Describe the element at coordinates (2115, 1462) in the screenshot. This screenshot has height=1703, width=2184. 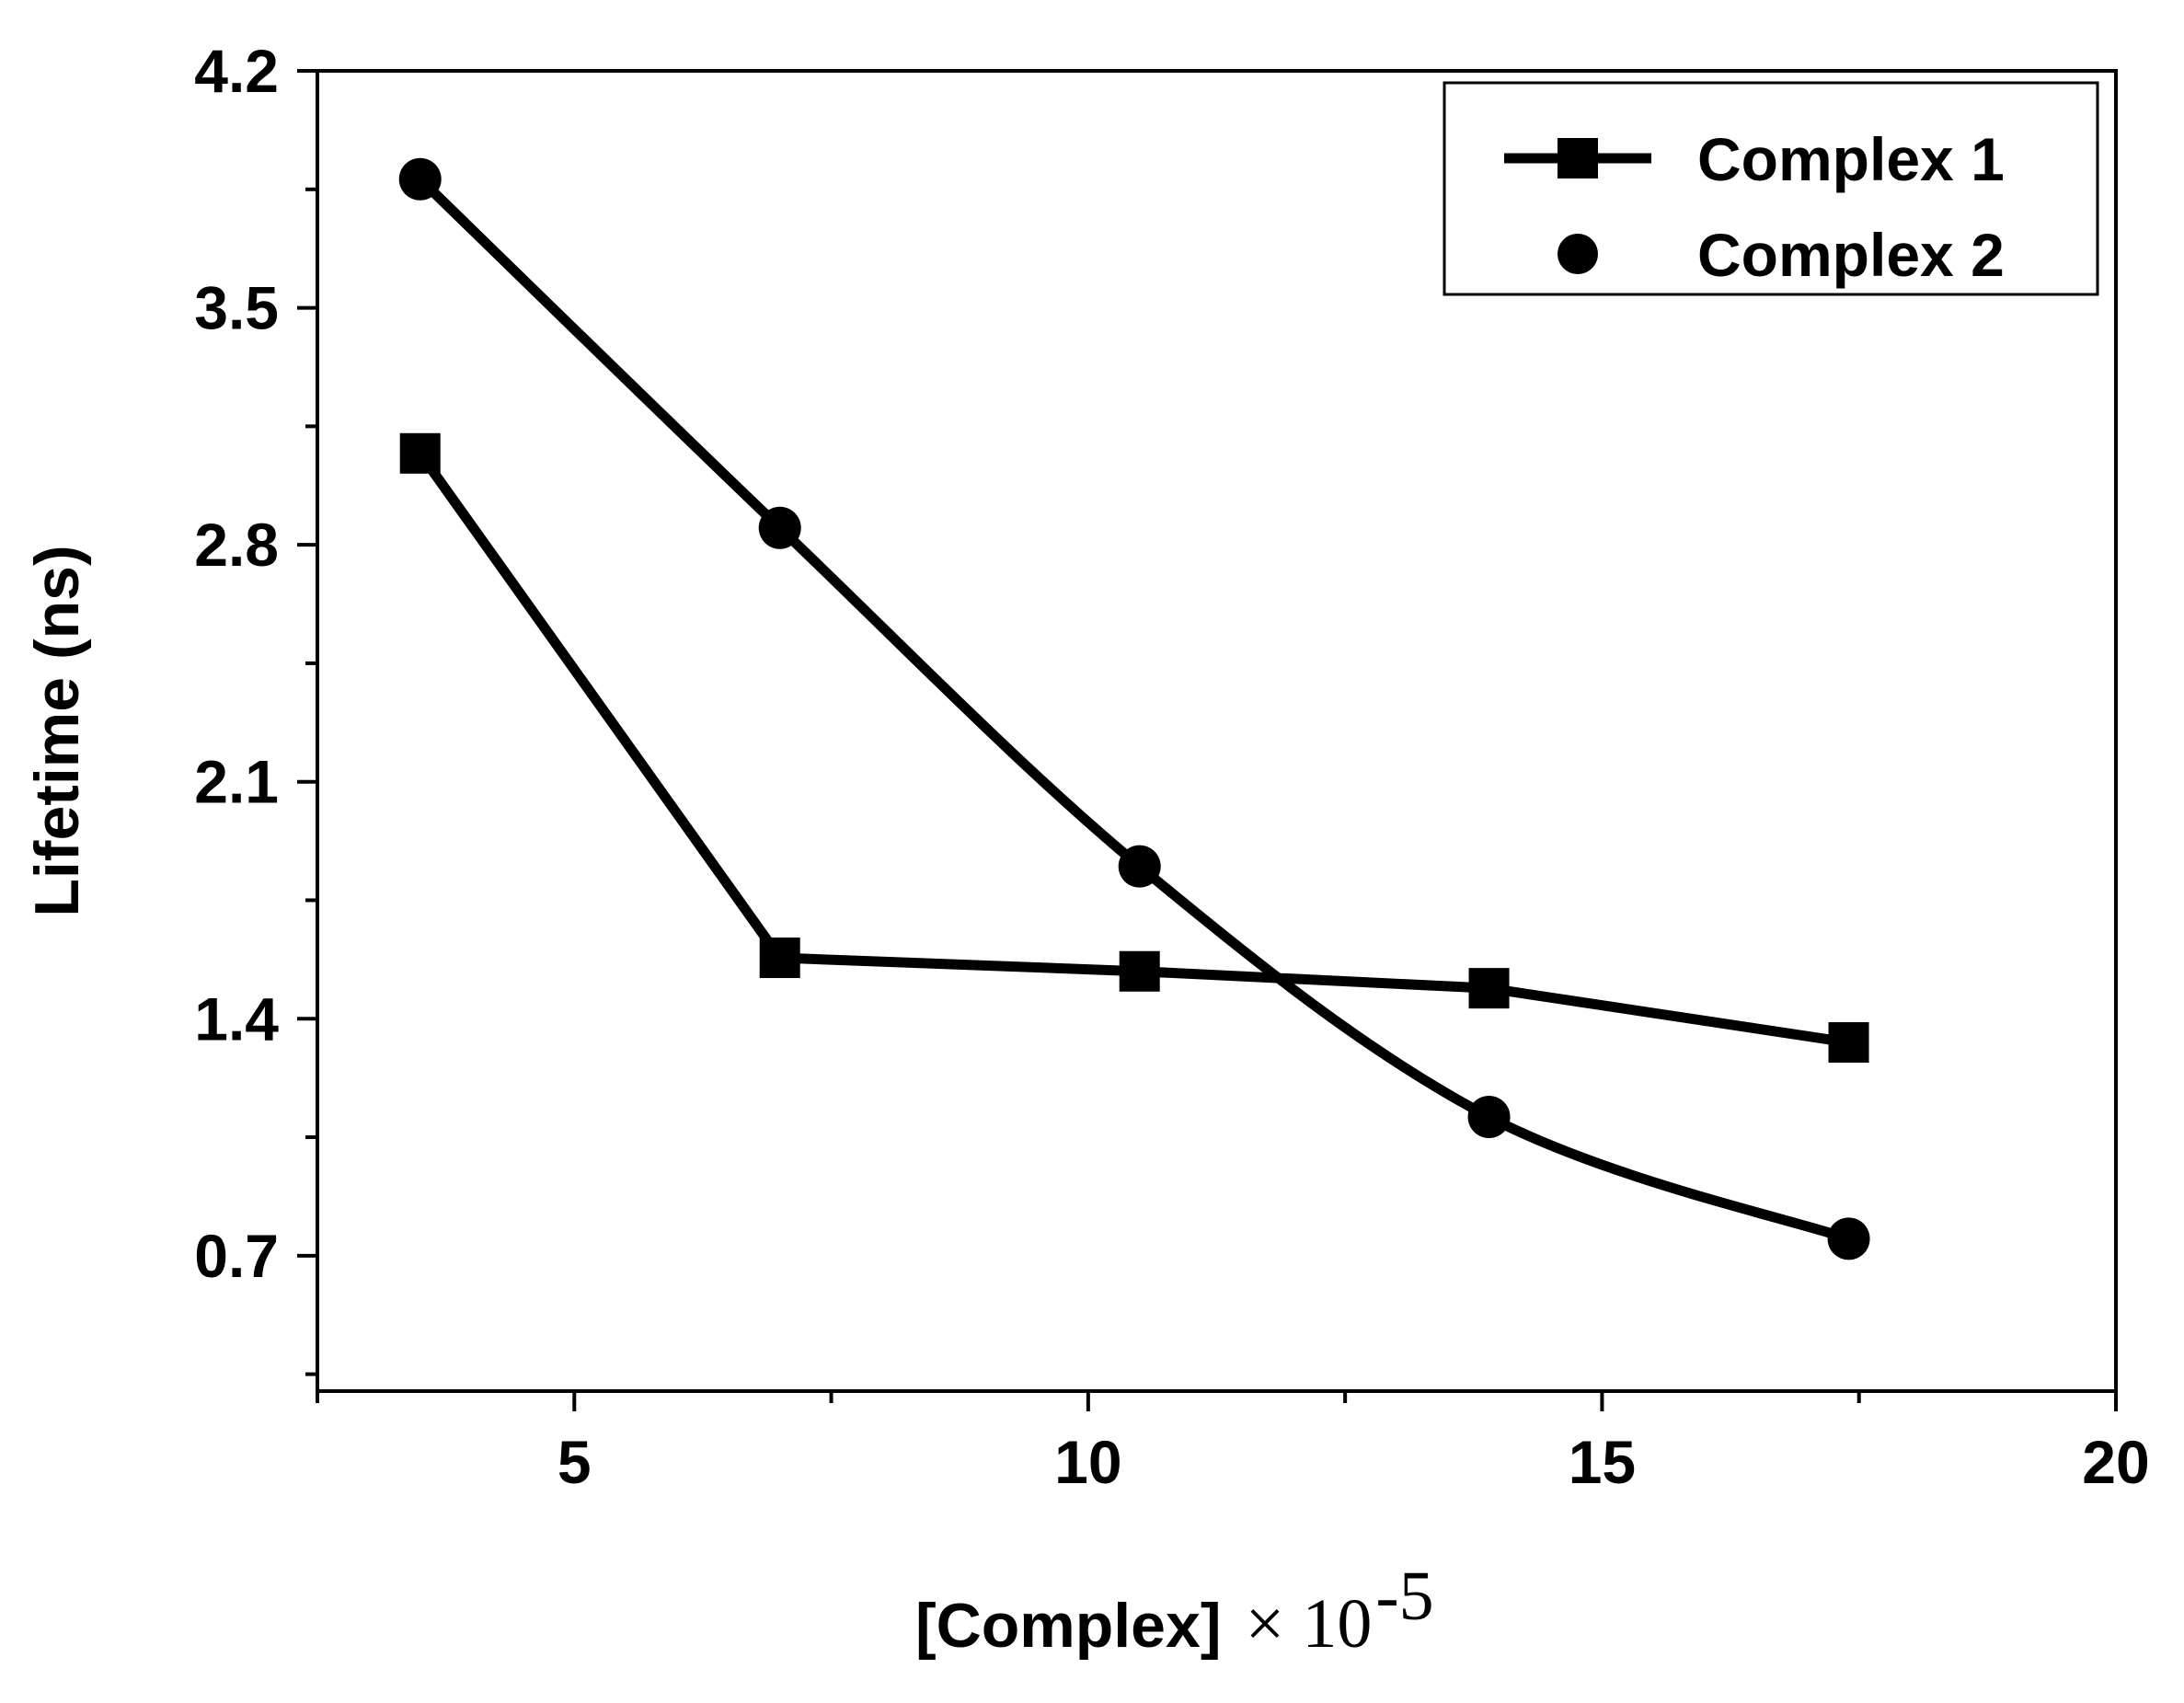
I see `x-tick-label: 20` at that location.